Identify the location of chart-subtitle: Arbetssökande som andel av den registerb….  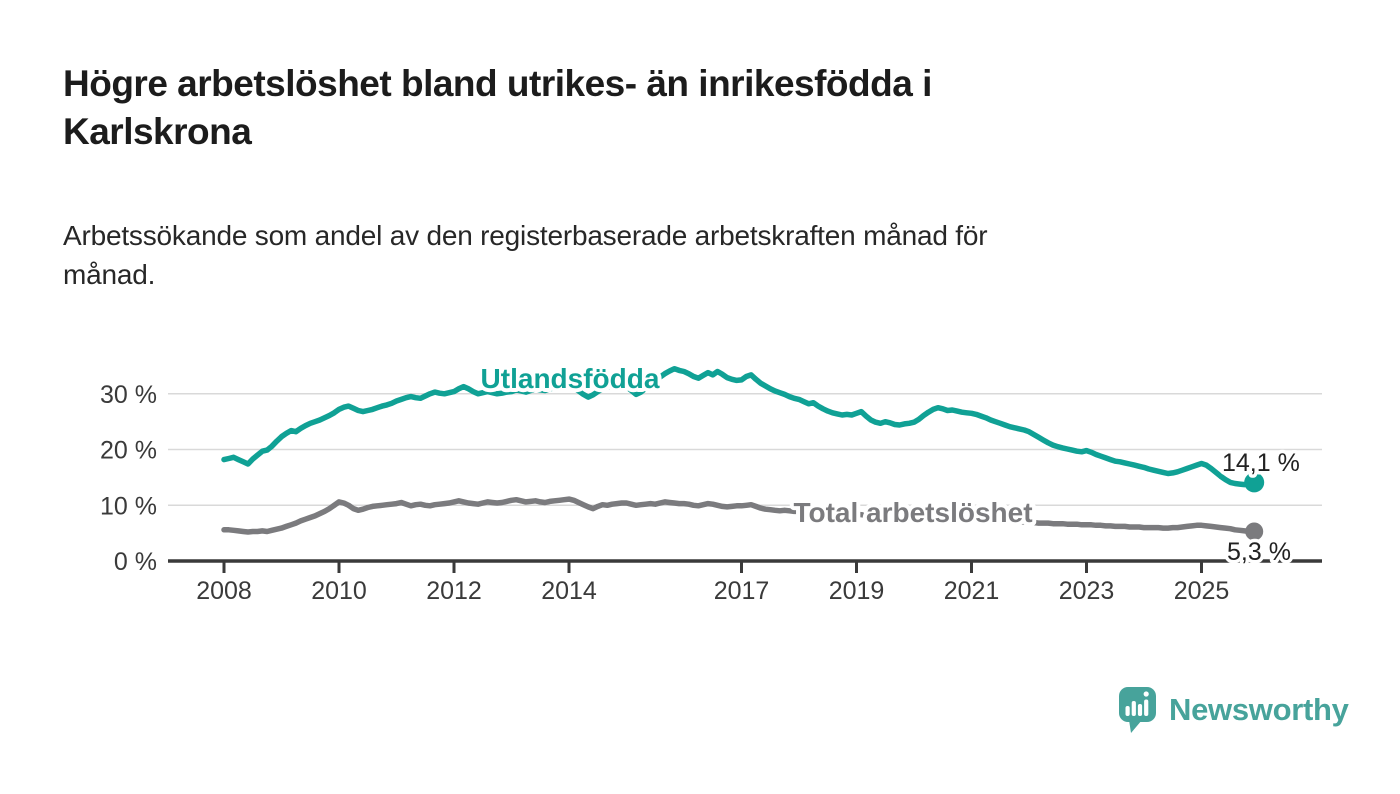
(663, 255).